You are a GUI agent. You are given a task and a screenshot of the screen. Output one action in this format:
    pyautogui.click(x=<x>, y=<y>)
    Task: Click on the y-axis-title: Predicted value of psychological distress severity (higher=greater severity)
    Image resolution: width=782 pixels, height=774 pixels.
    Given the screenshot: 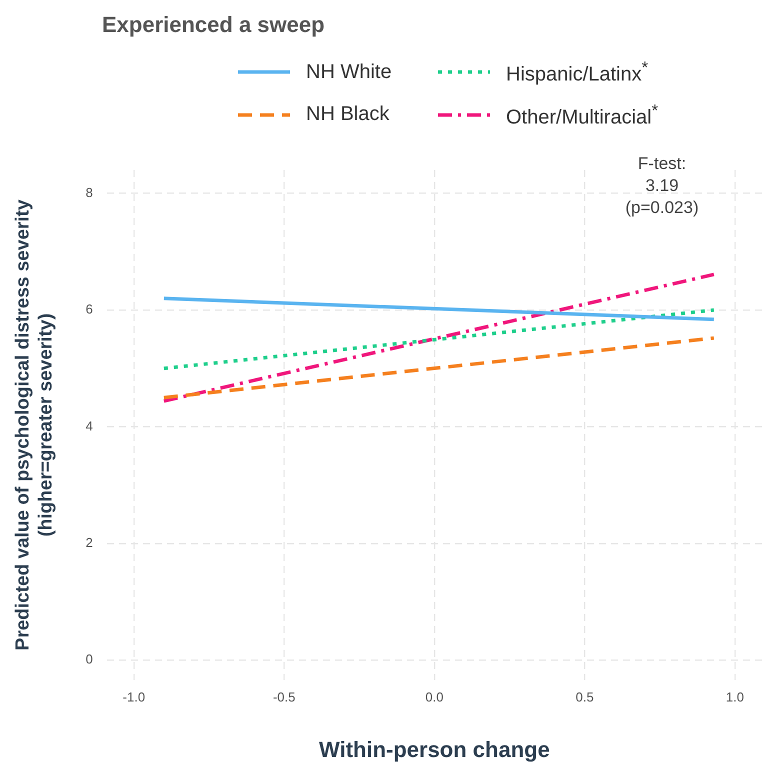 What is the action you would take?
    pyautogui.click(x=34, y=424)
    